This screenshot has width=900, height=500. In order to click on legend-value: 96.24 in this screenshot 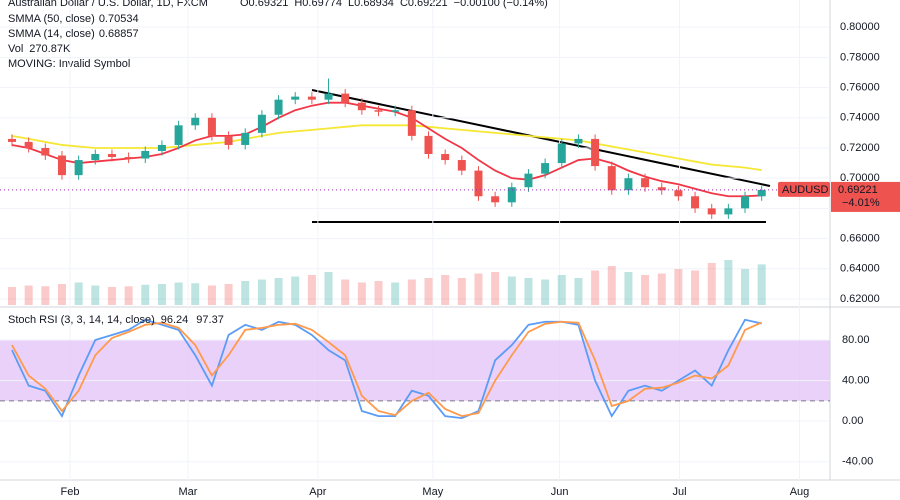, I will do `click(175, 320)`.